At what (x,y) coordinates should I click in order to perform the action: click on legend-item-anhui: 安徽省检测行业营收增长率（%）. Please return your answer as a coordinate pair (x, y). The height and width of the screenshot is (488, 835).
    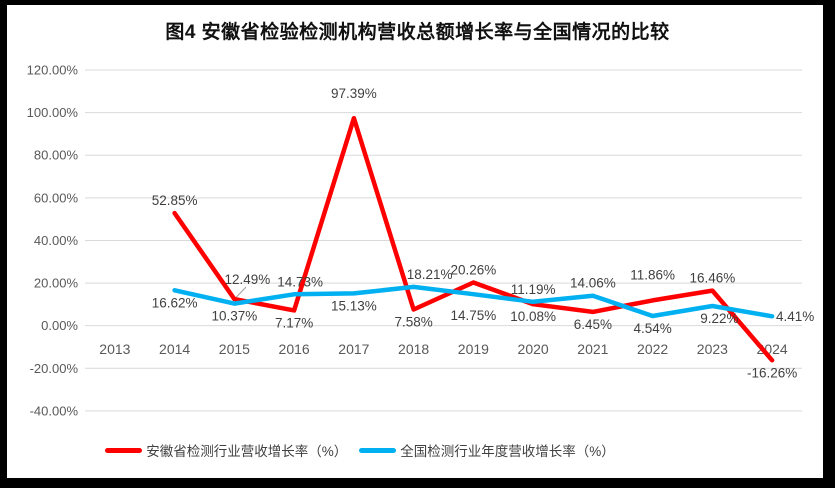
    Looking at the image, I should click on (226, 450).